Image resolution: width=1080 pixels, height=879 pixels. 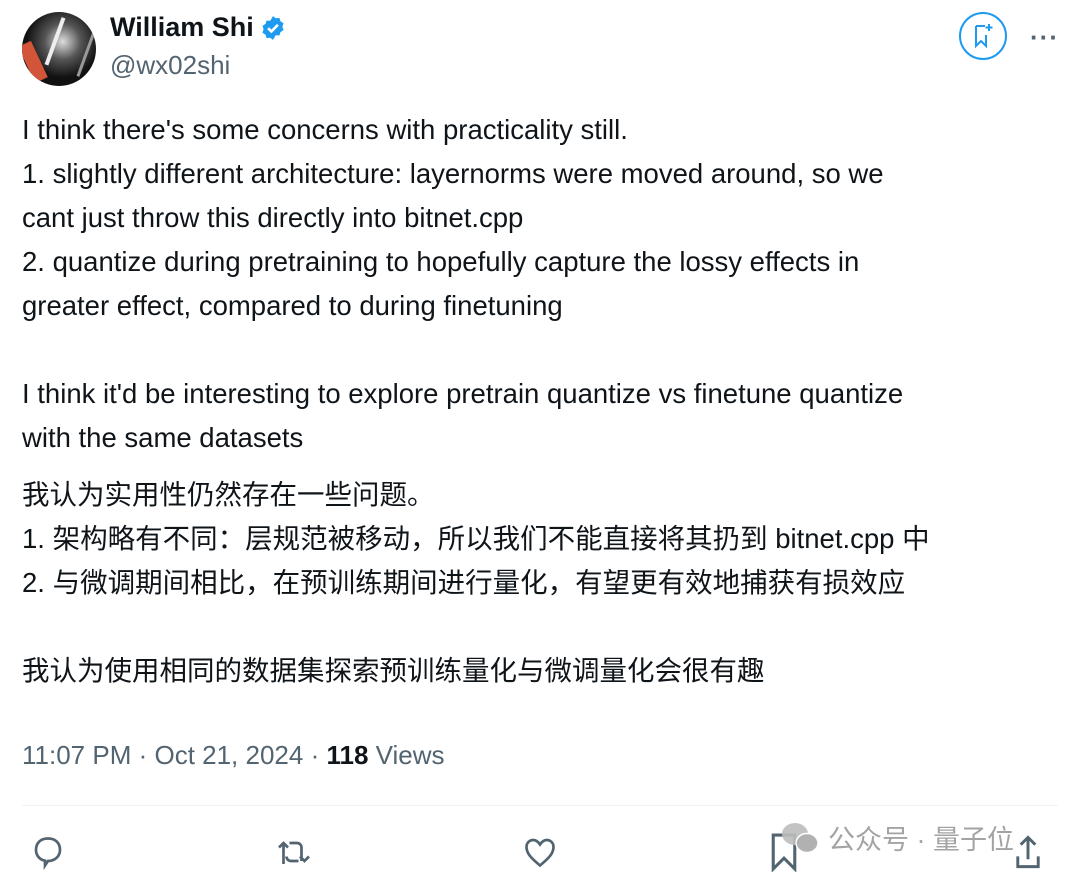 I want to click on repost-button, so click(x=294, y=852).